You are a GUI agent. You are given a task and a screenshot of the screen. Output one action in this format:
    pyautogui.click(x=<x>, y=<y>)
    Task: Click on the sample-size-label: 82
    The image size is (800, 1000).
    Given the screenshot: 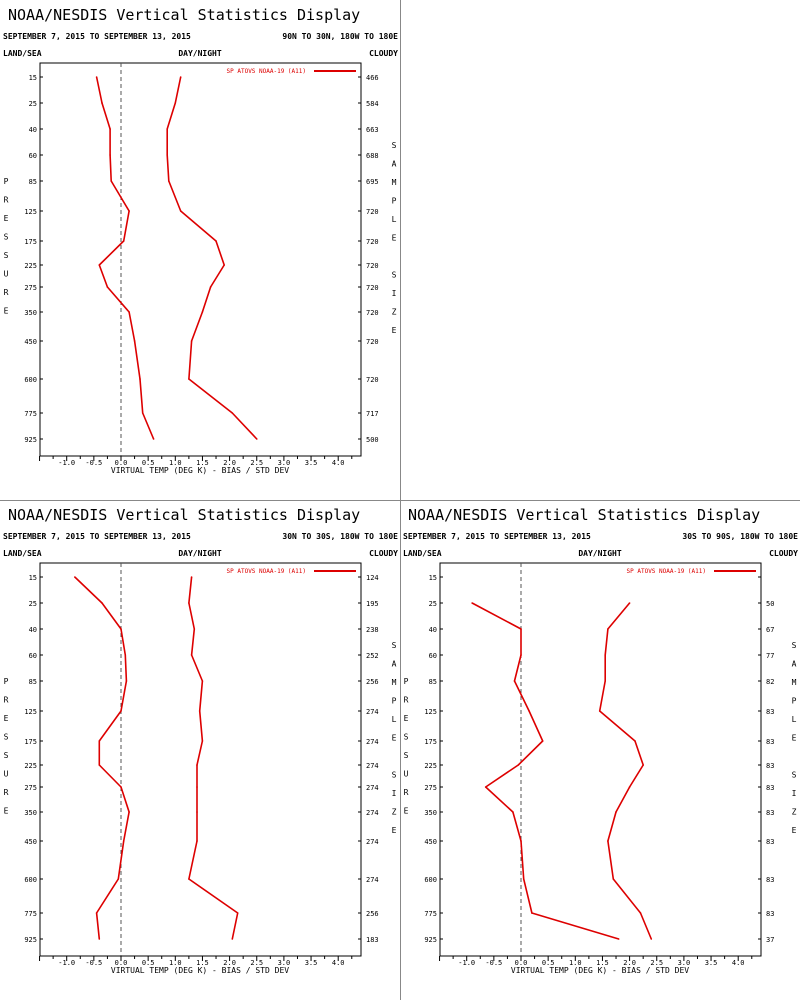 What is the action you would take?
    pyautogui.click(x=770, y=682)
    